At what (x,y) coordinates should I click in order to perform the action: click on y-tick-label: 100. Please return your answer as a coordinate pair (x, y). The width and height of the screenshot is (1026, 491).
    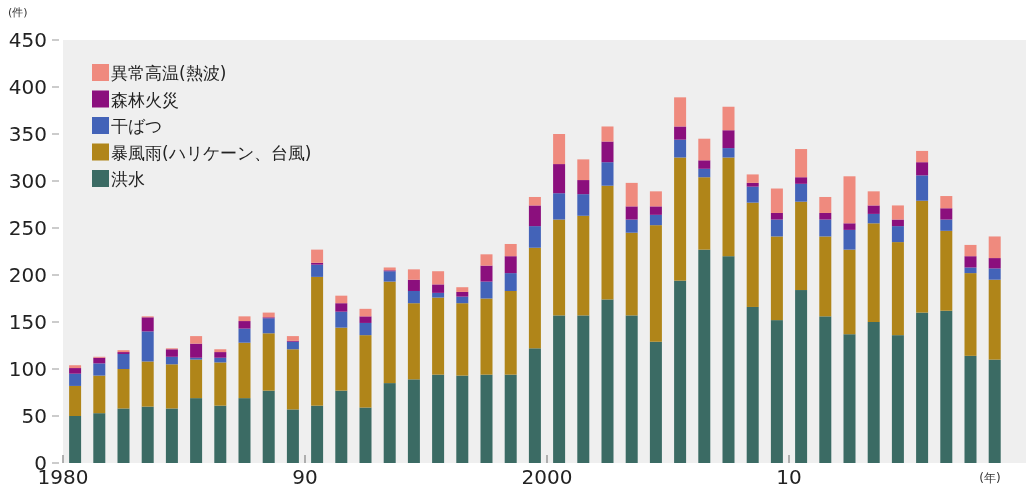
    Looking at the image, I should click on (27, 369).